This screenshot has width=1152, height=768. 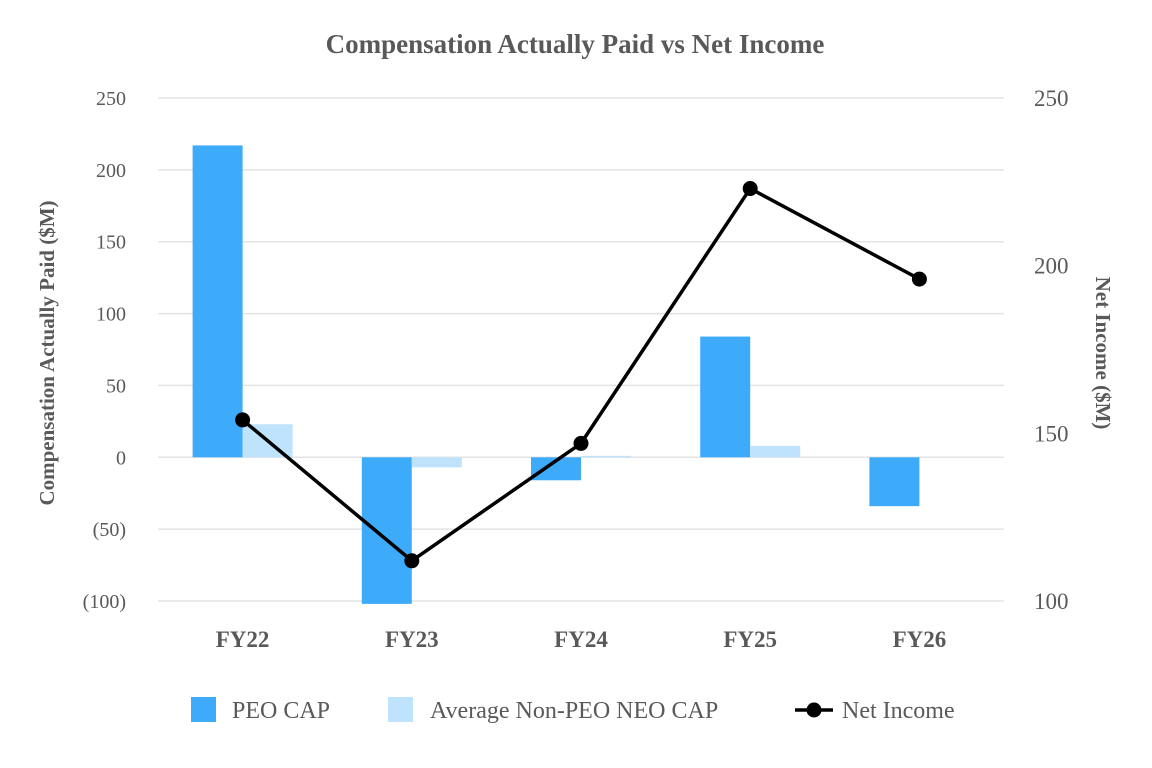 I want to click on right-axis-ticks: 250 200 150 100, so click(x=1051, y=350).